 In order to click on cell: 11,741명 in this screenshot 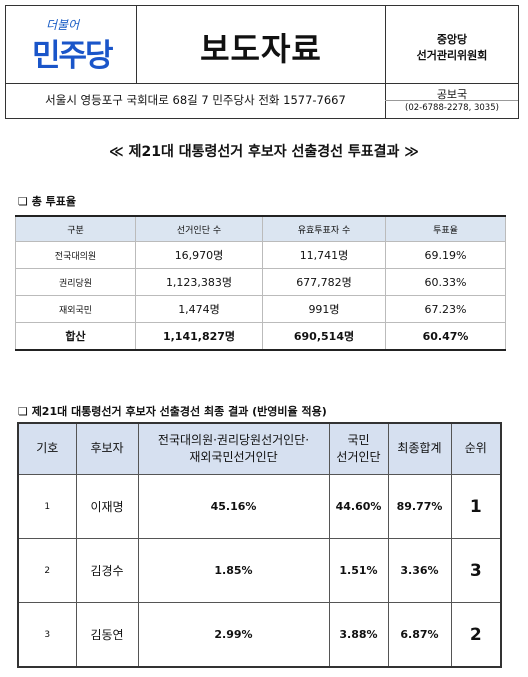, I will do `click(324, 255)`.